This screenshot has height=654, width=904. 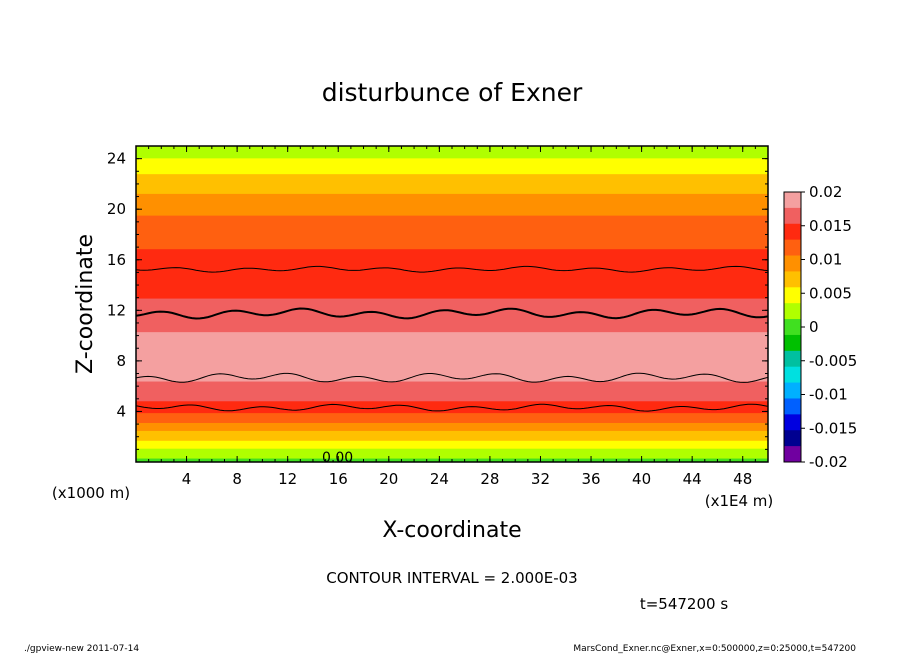 I want to click on colorbar, so click(x=792, y=327).